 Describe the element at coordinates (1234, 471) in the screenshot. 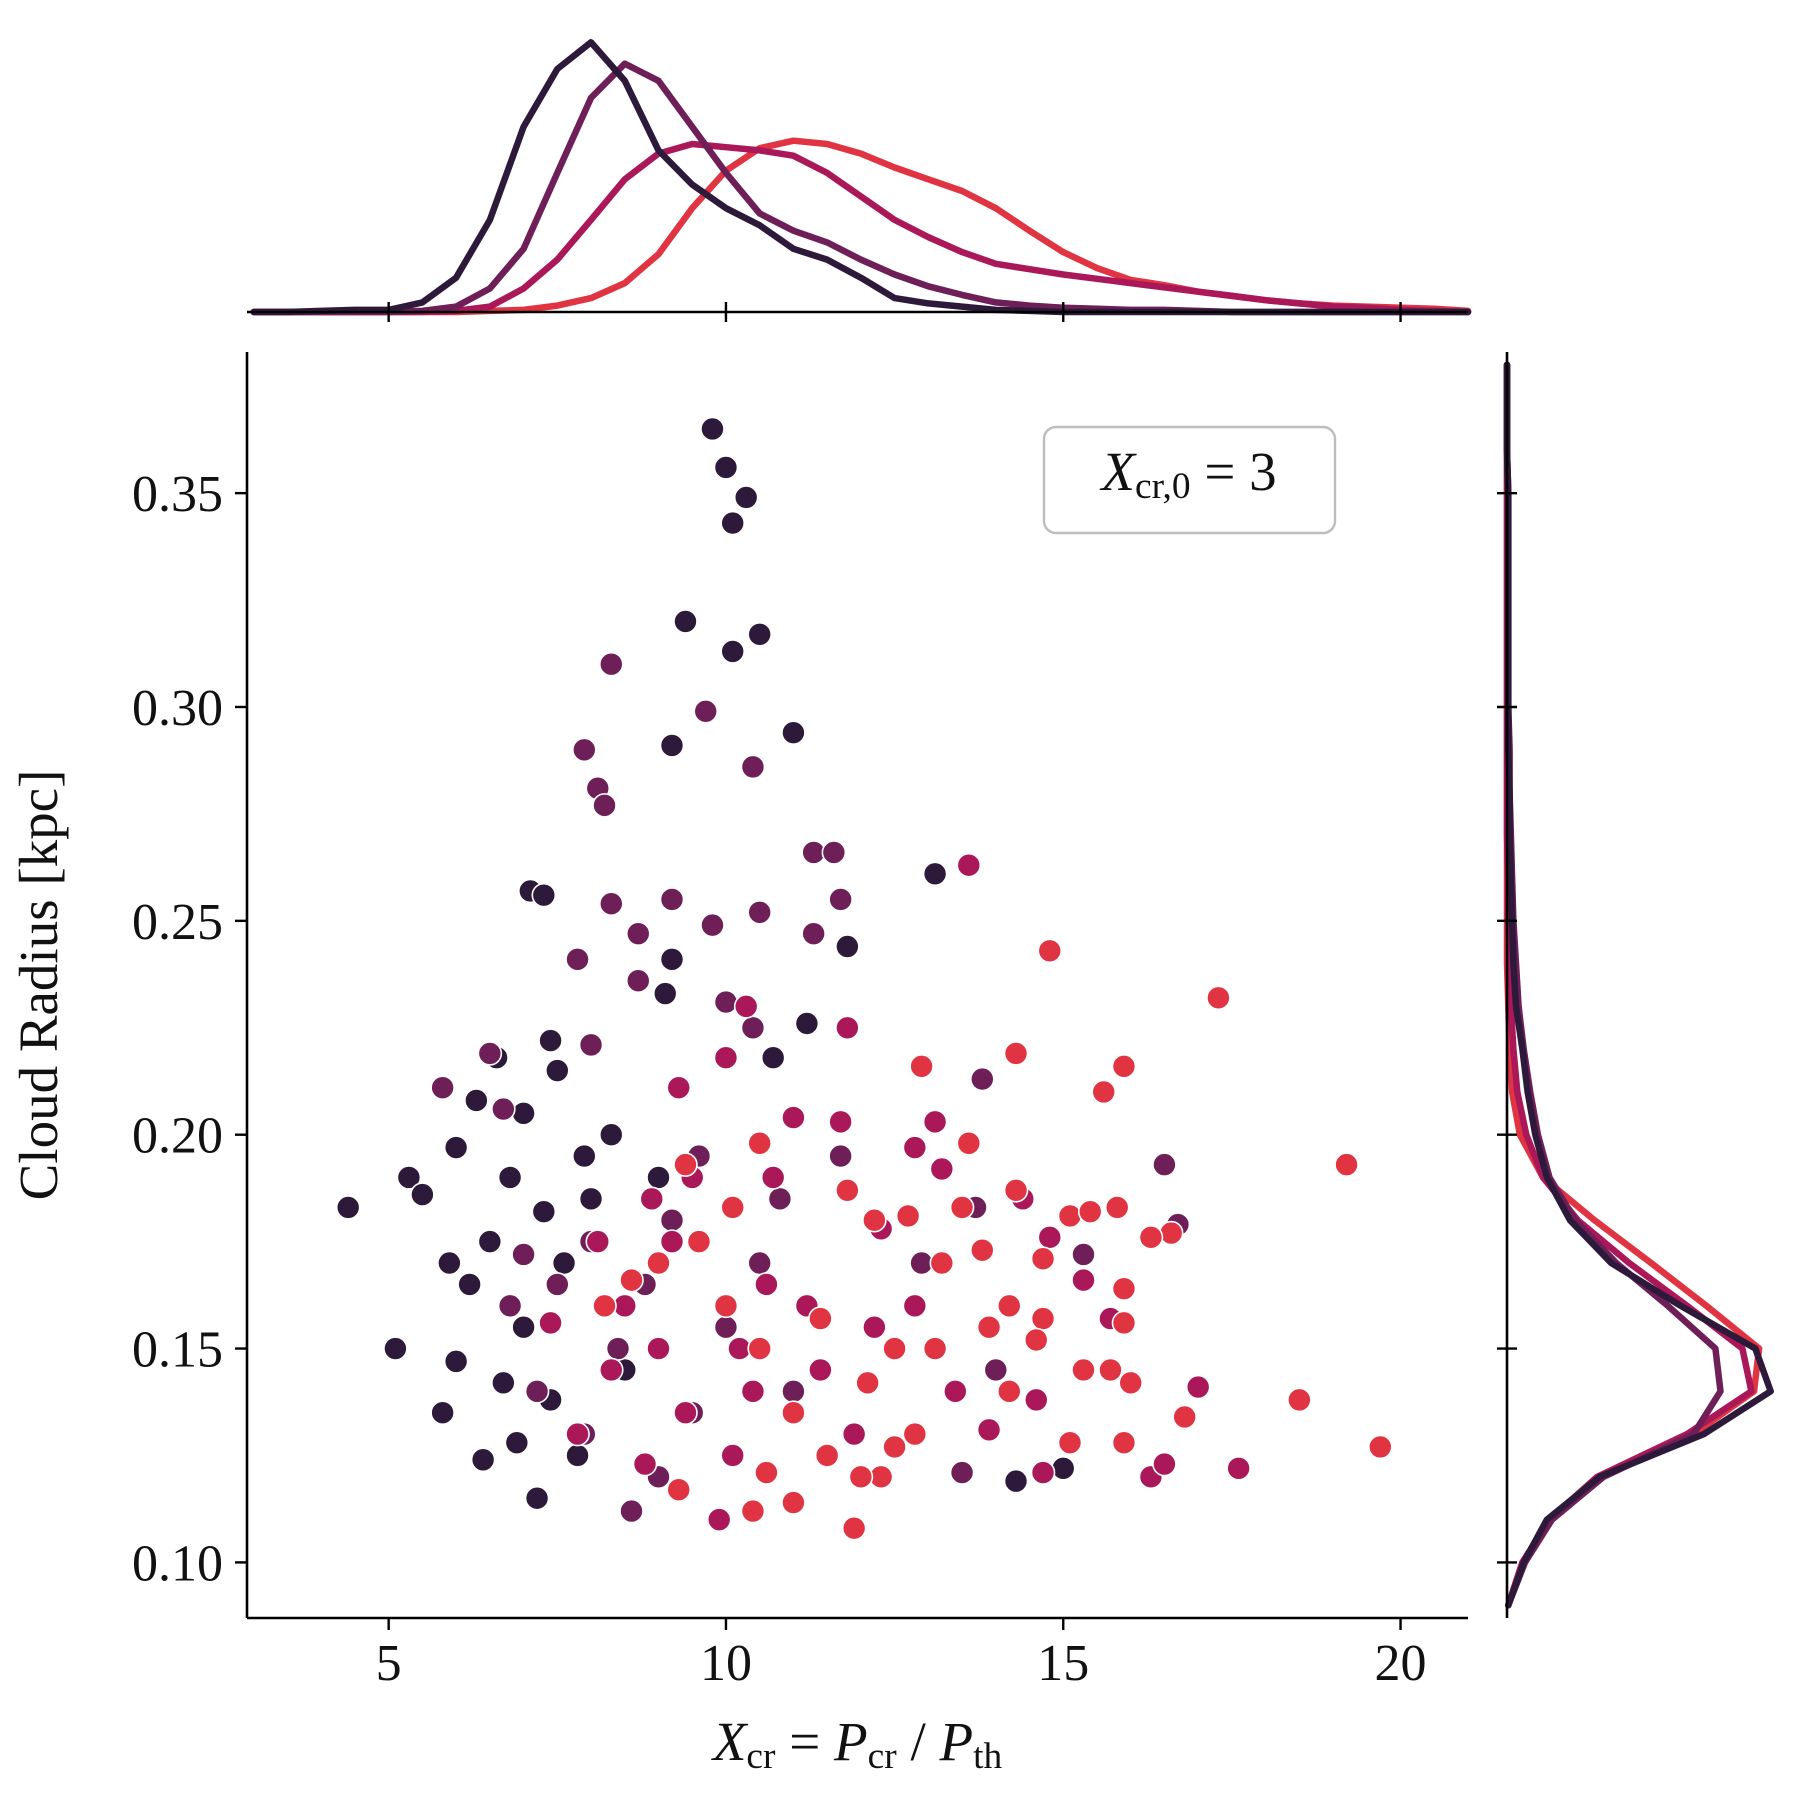

I see `annotation-part: = 3` at that location.